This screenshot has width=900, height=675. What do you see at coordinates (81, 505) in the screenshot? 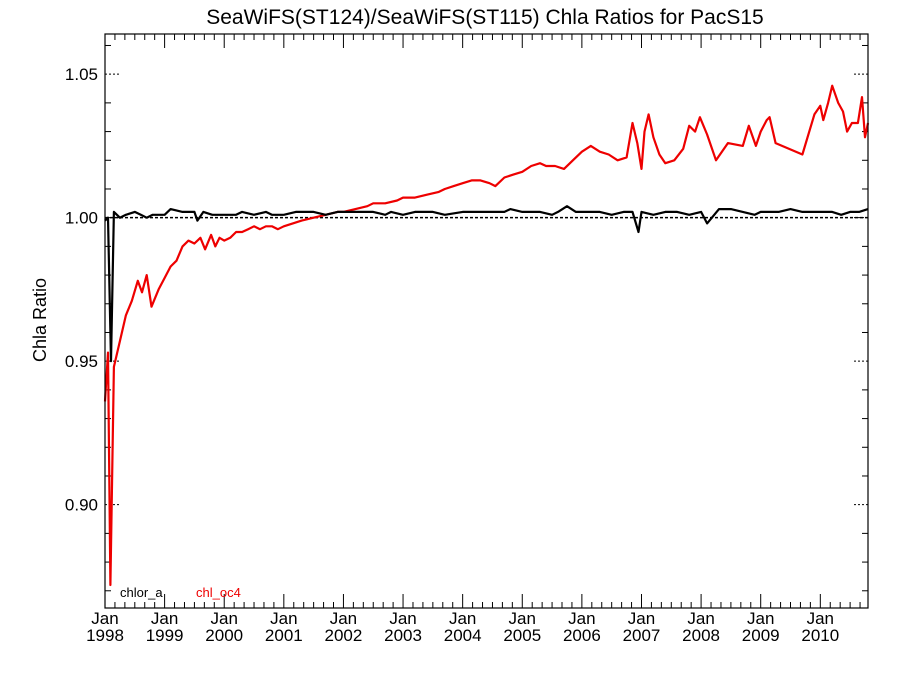
I see `y-tick-label: 0.90` at bounding box center [81, 505].